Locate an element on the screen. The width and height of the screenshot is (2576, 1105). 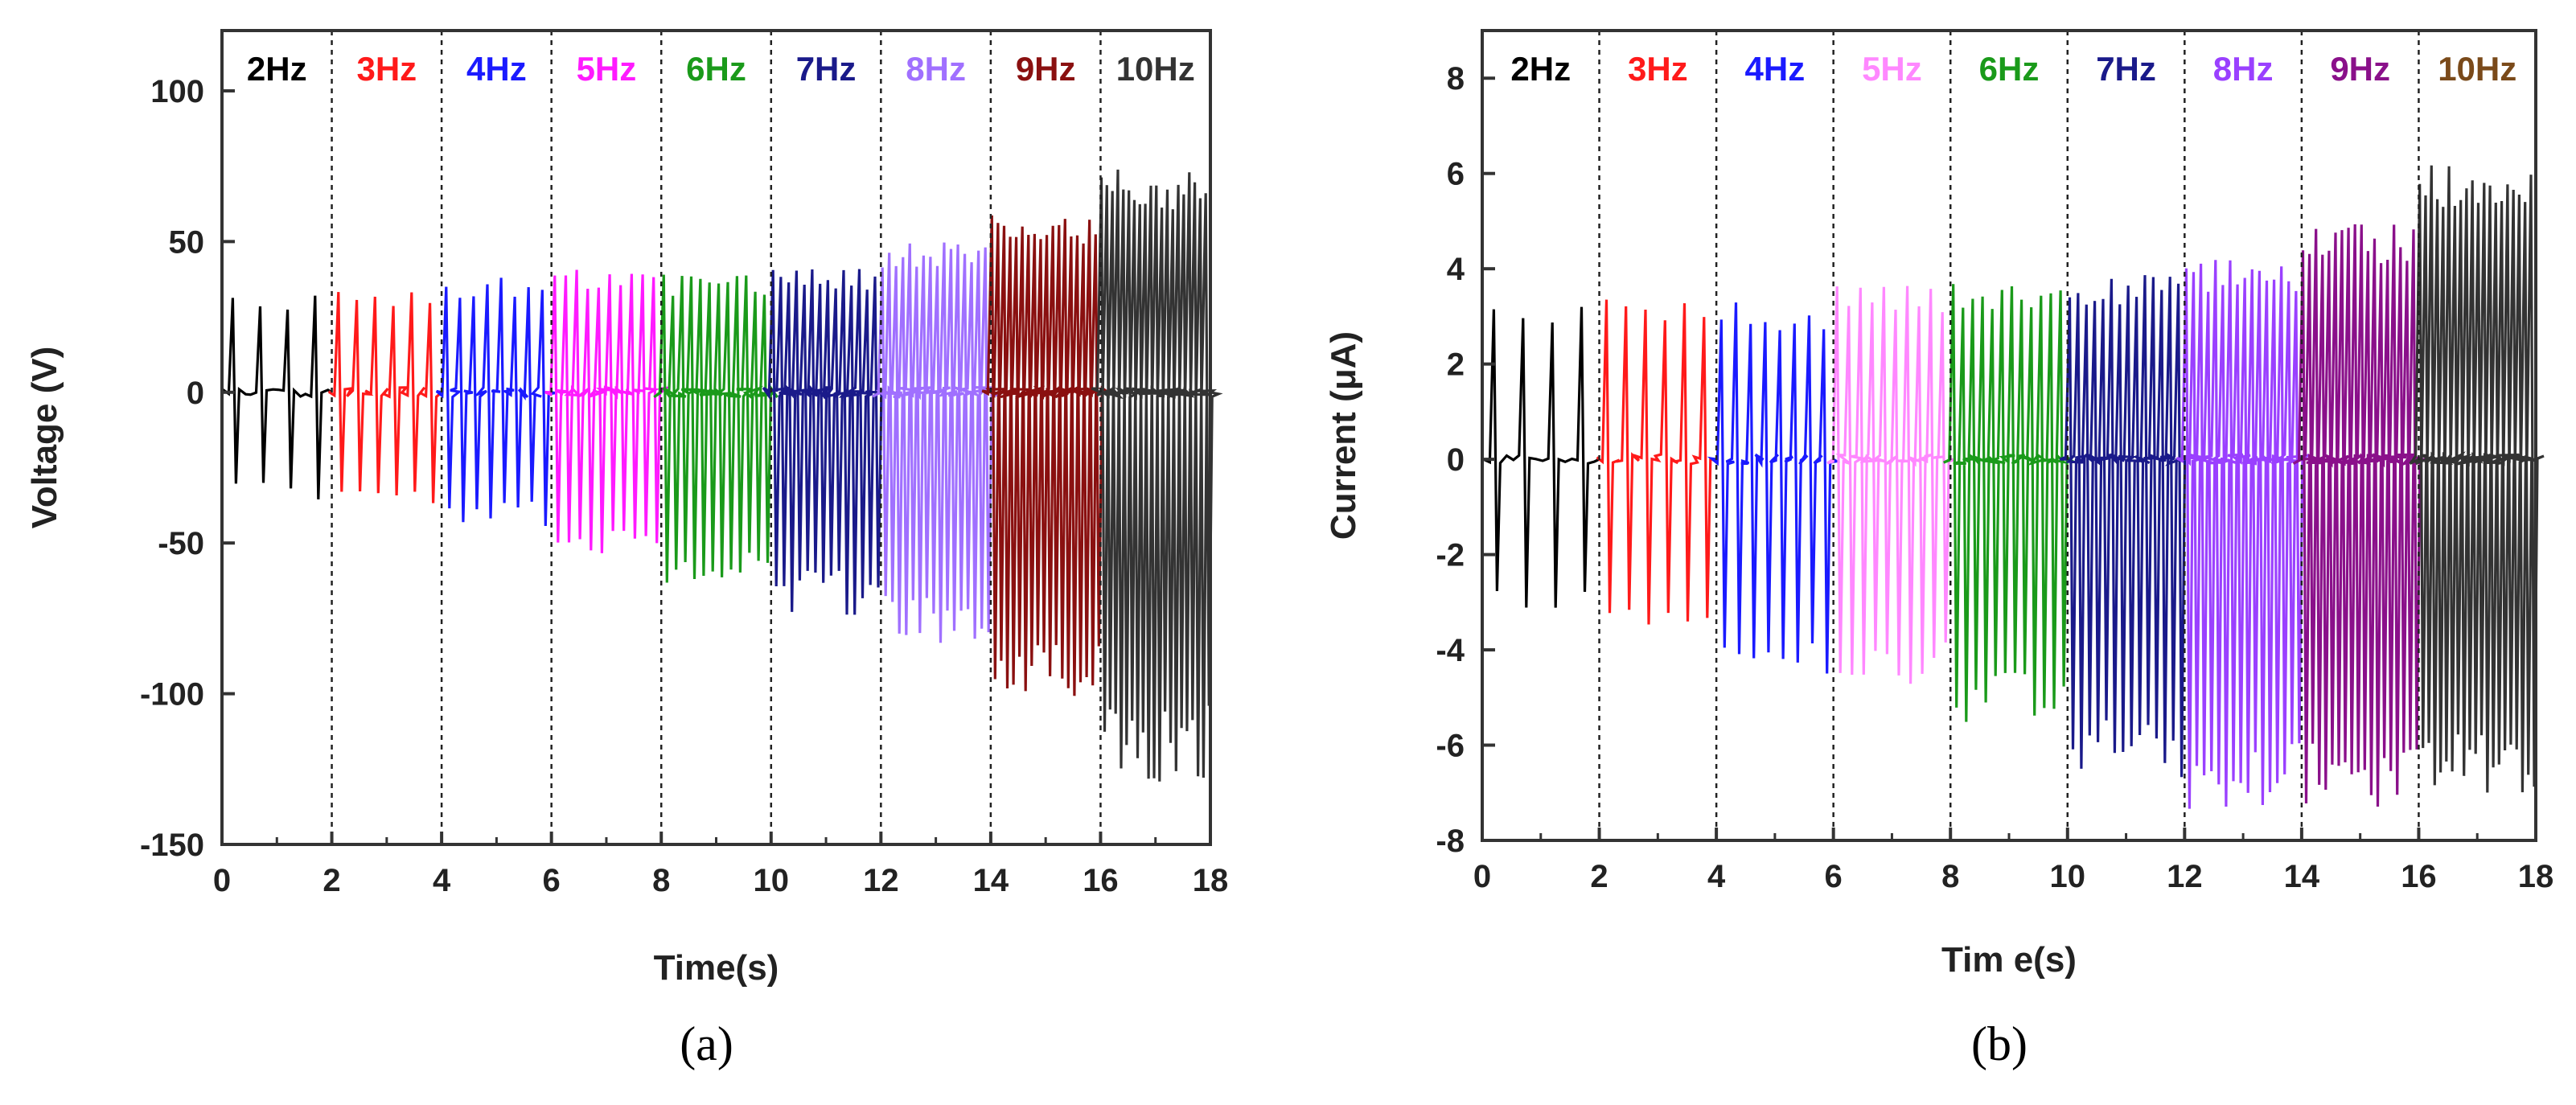
current-label-4Hz: 4Hz is located at coordinates (1775, 69).